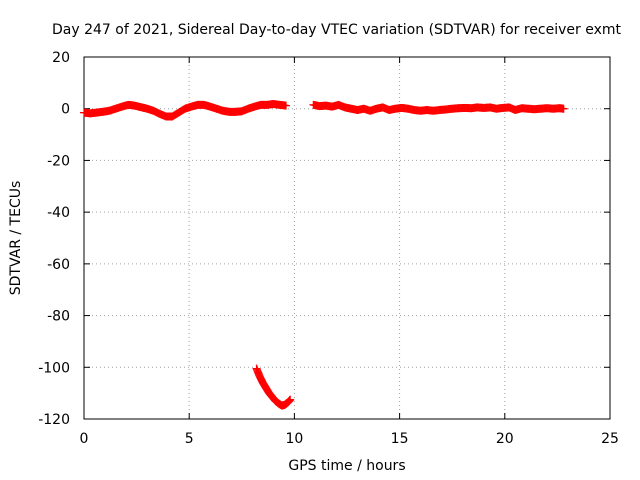  I want to click on y-tick-label-7: -120, so click(54, 420).